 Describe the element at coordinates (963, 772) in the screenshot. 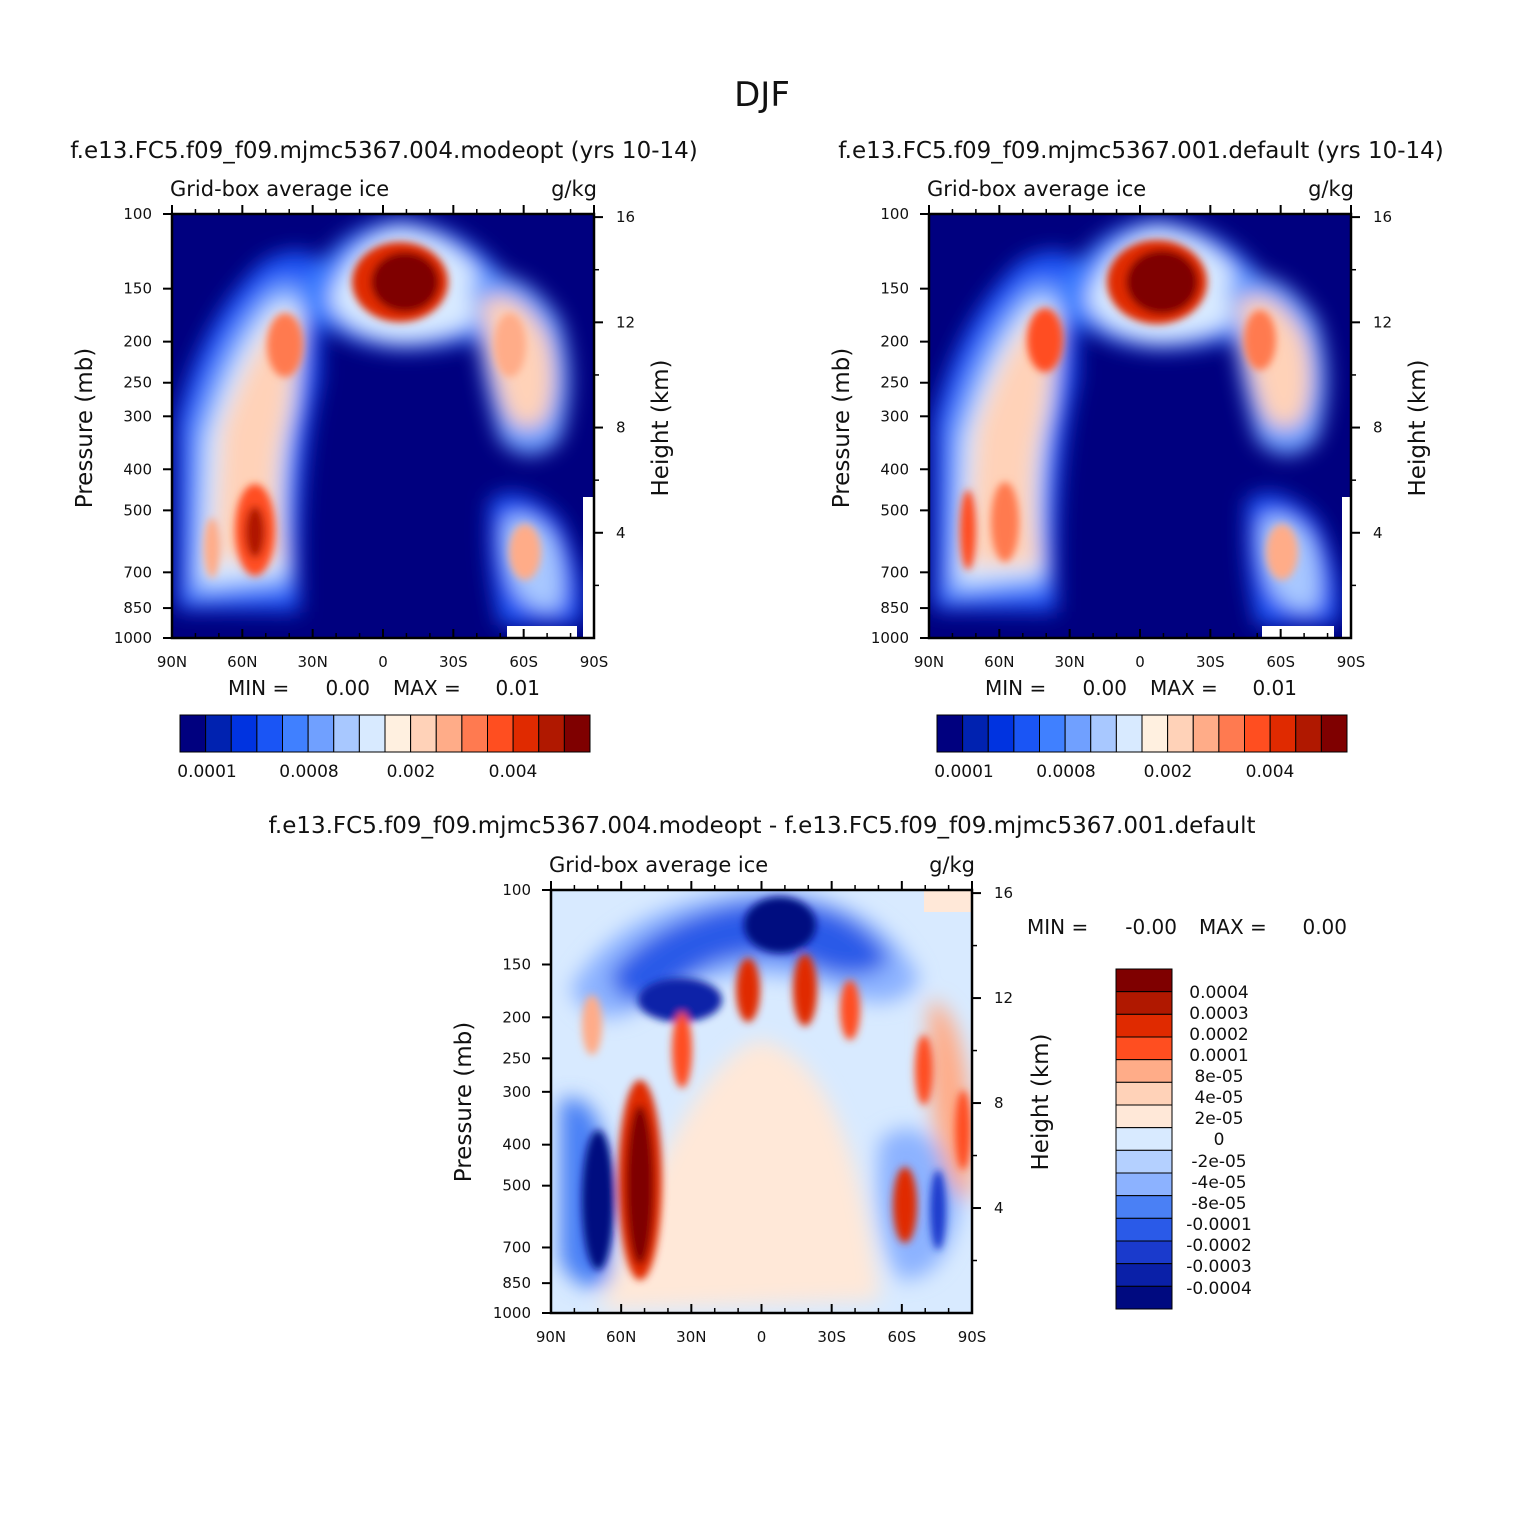

I see `colorbar-tick-label: 0.0001` at that location.